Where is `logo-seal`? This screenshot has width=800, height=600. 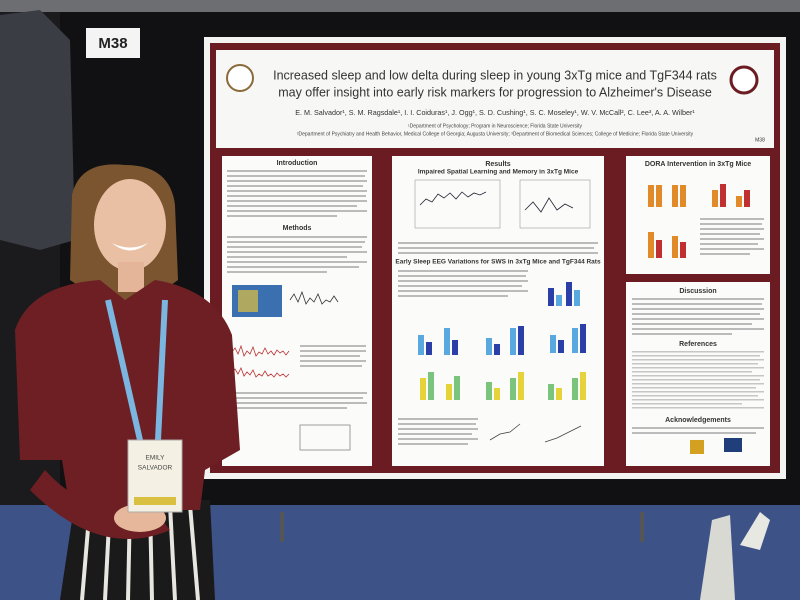 logo-seal is located at coordinates (744, 80).